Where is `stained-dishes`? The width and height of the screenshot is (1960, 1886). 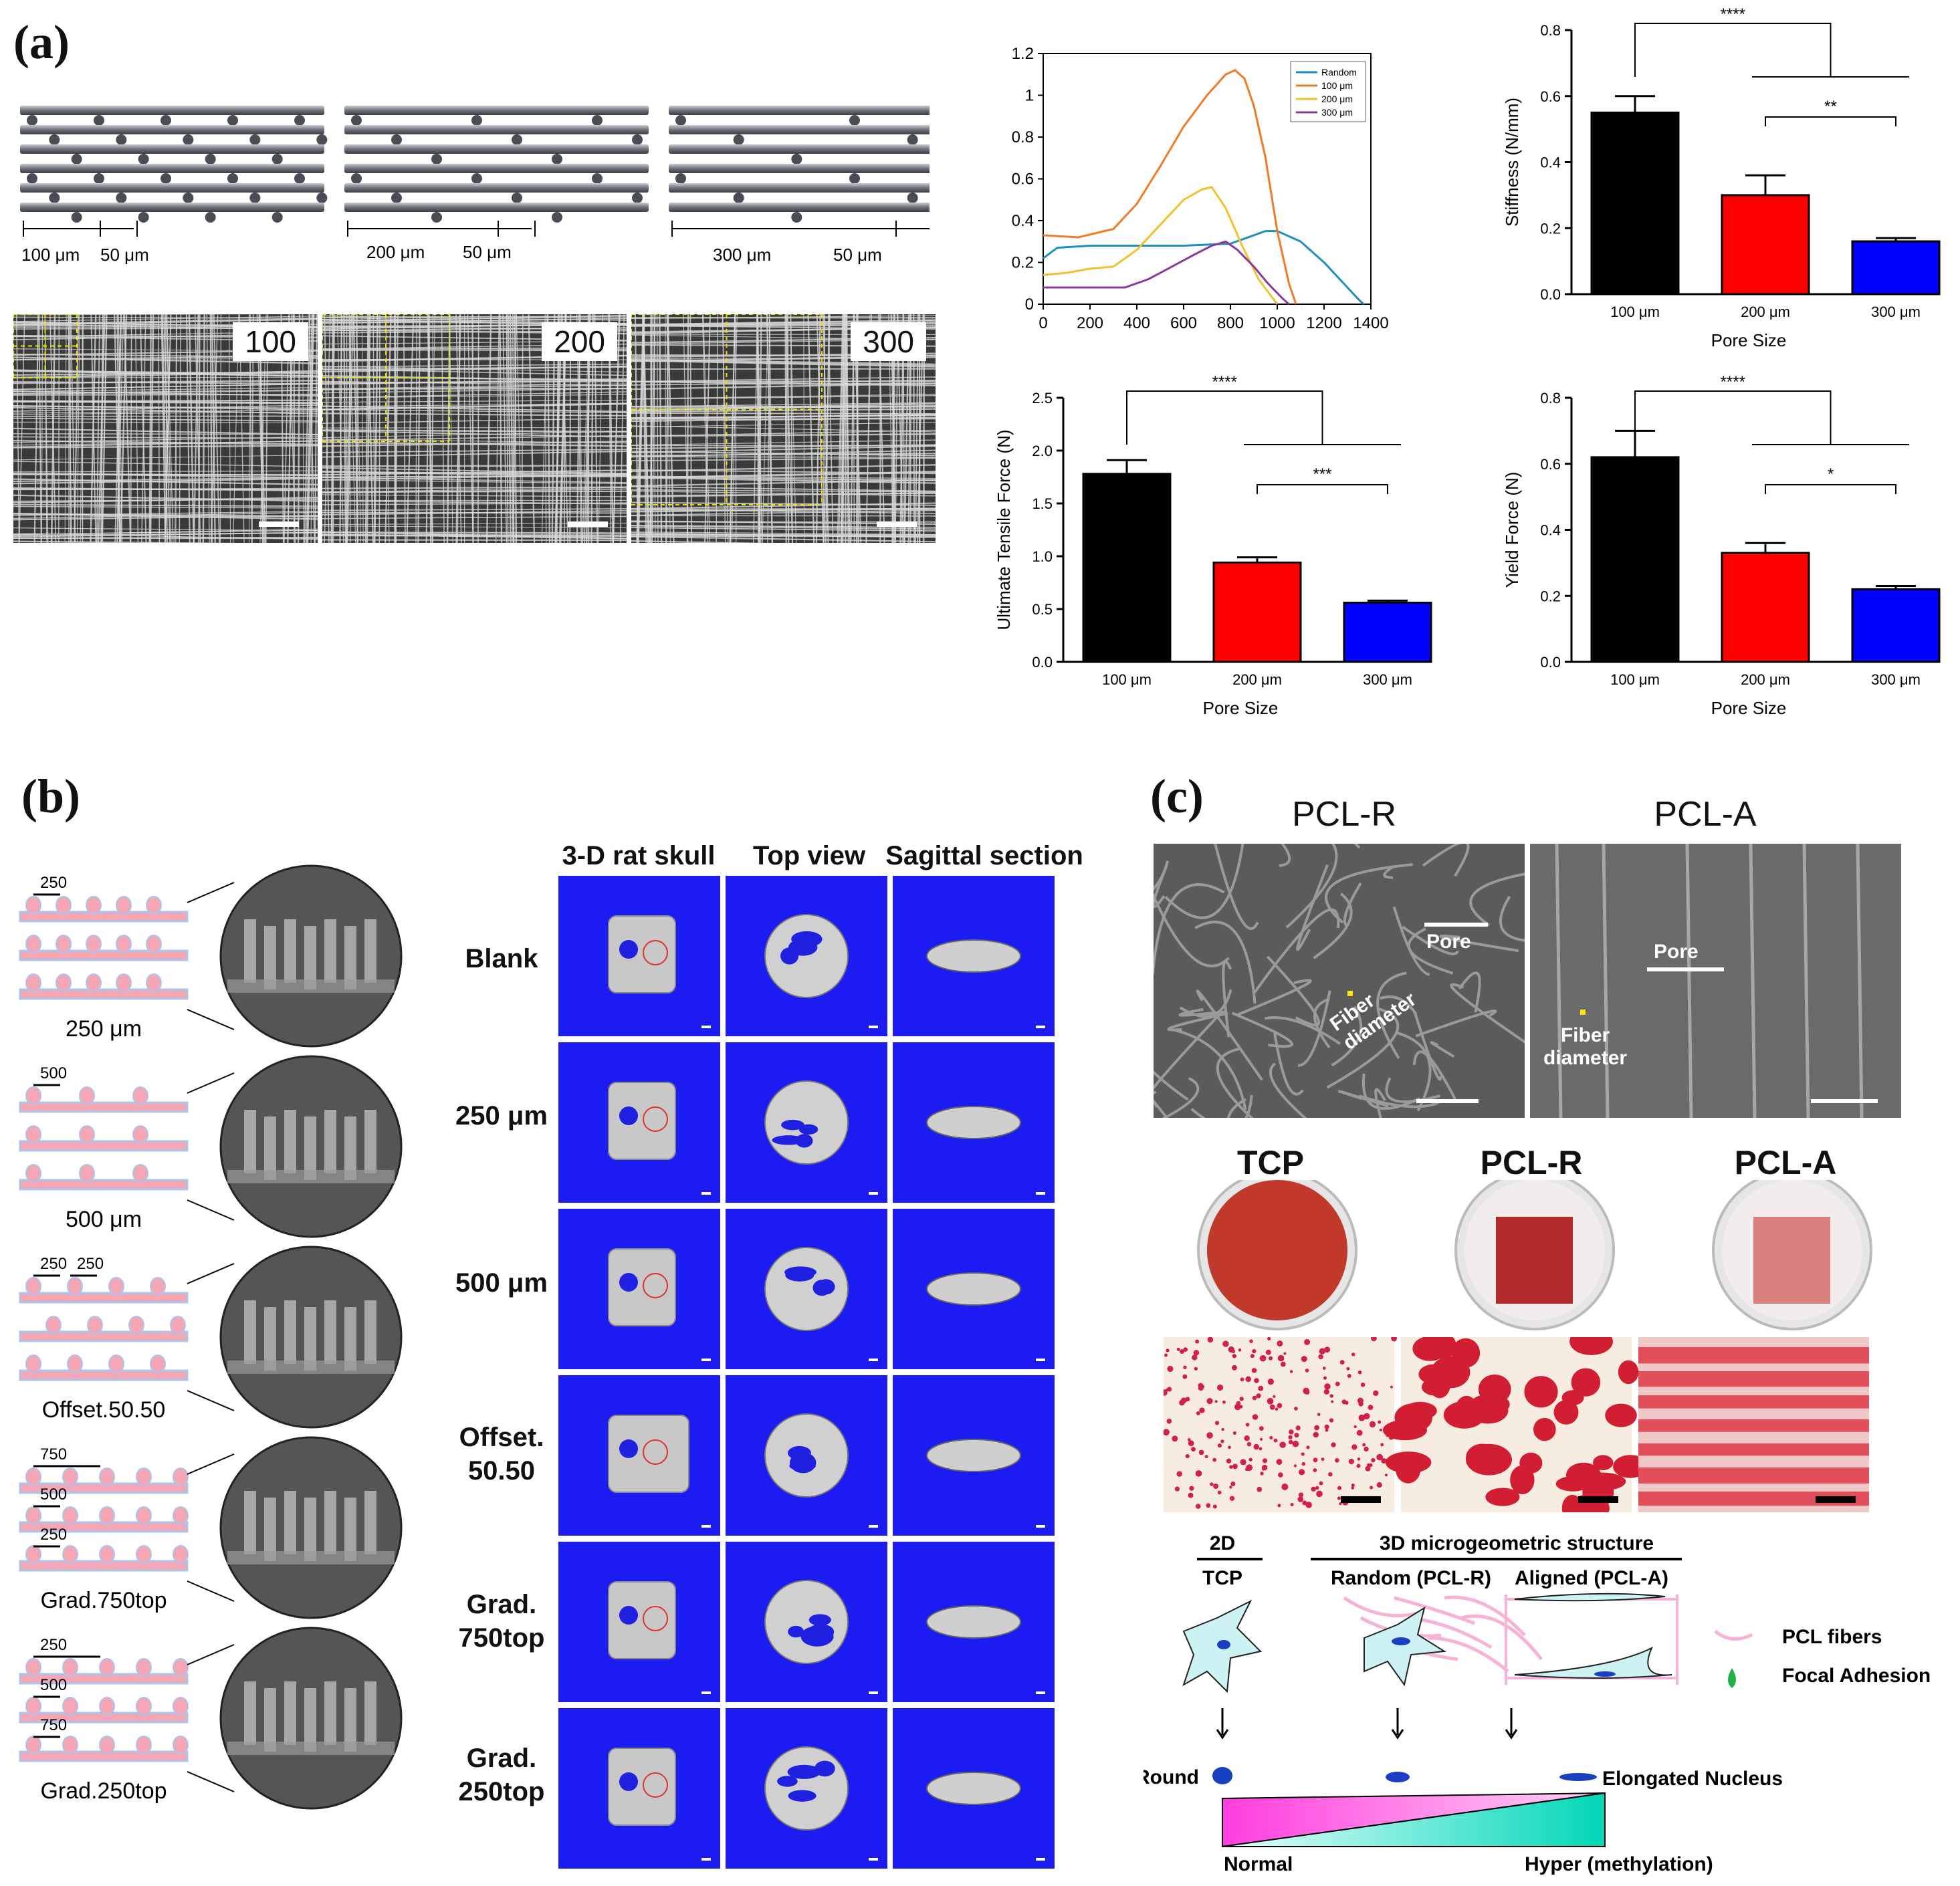 stained-dishes is located at coordinates (1534, 1255).